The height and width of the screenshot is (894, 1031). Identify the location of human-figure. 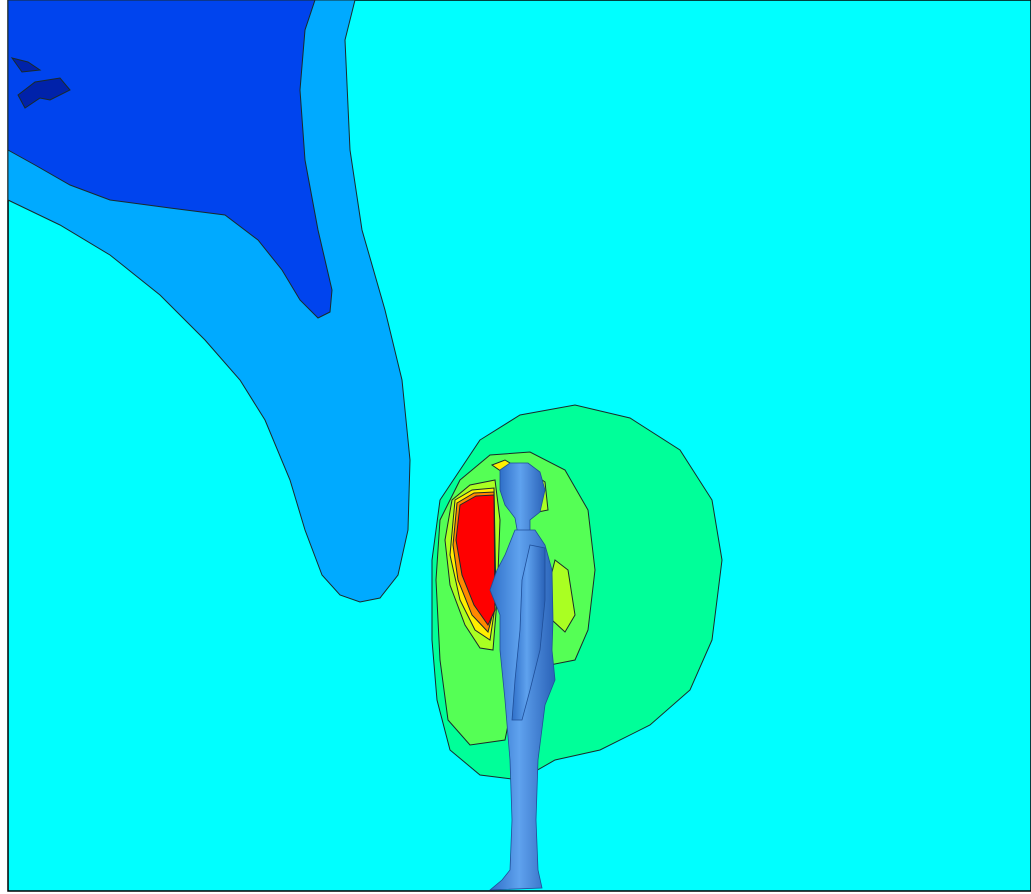
(522, 676).